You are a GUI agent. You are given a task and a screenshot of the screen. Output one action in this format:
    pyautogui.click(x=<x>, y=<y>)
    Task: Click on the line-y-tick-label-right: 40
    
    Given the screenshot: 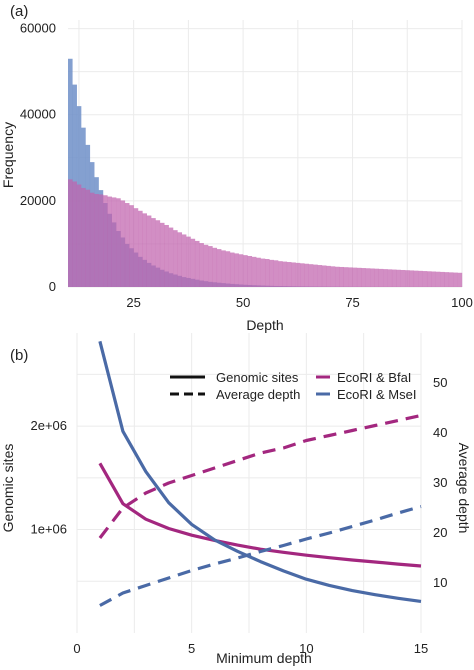 What is the action you would take?
    pyautogui.click(x=440, y=432)
    